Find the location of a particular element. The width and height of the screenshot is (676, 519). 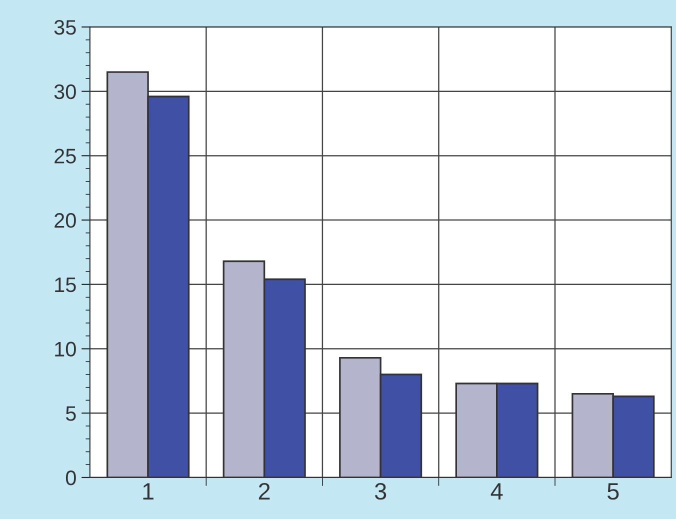

y-tick-label: 30 is located at coordinates (65, 92).